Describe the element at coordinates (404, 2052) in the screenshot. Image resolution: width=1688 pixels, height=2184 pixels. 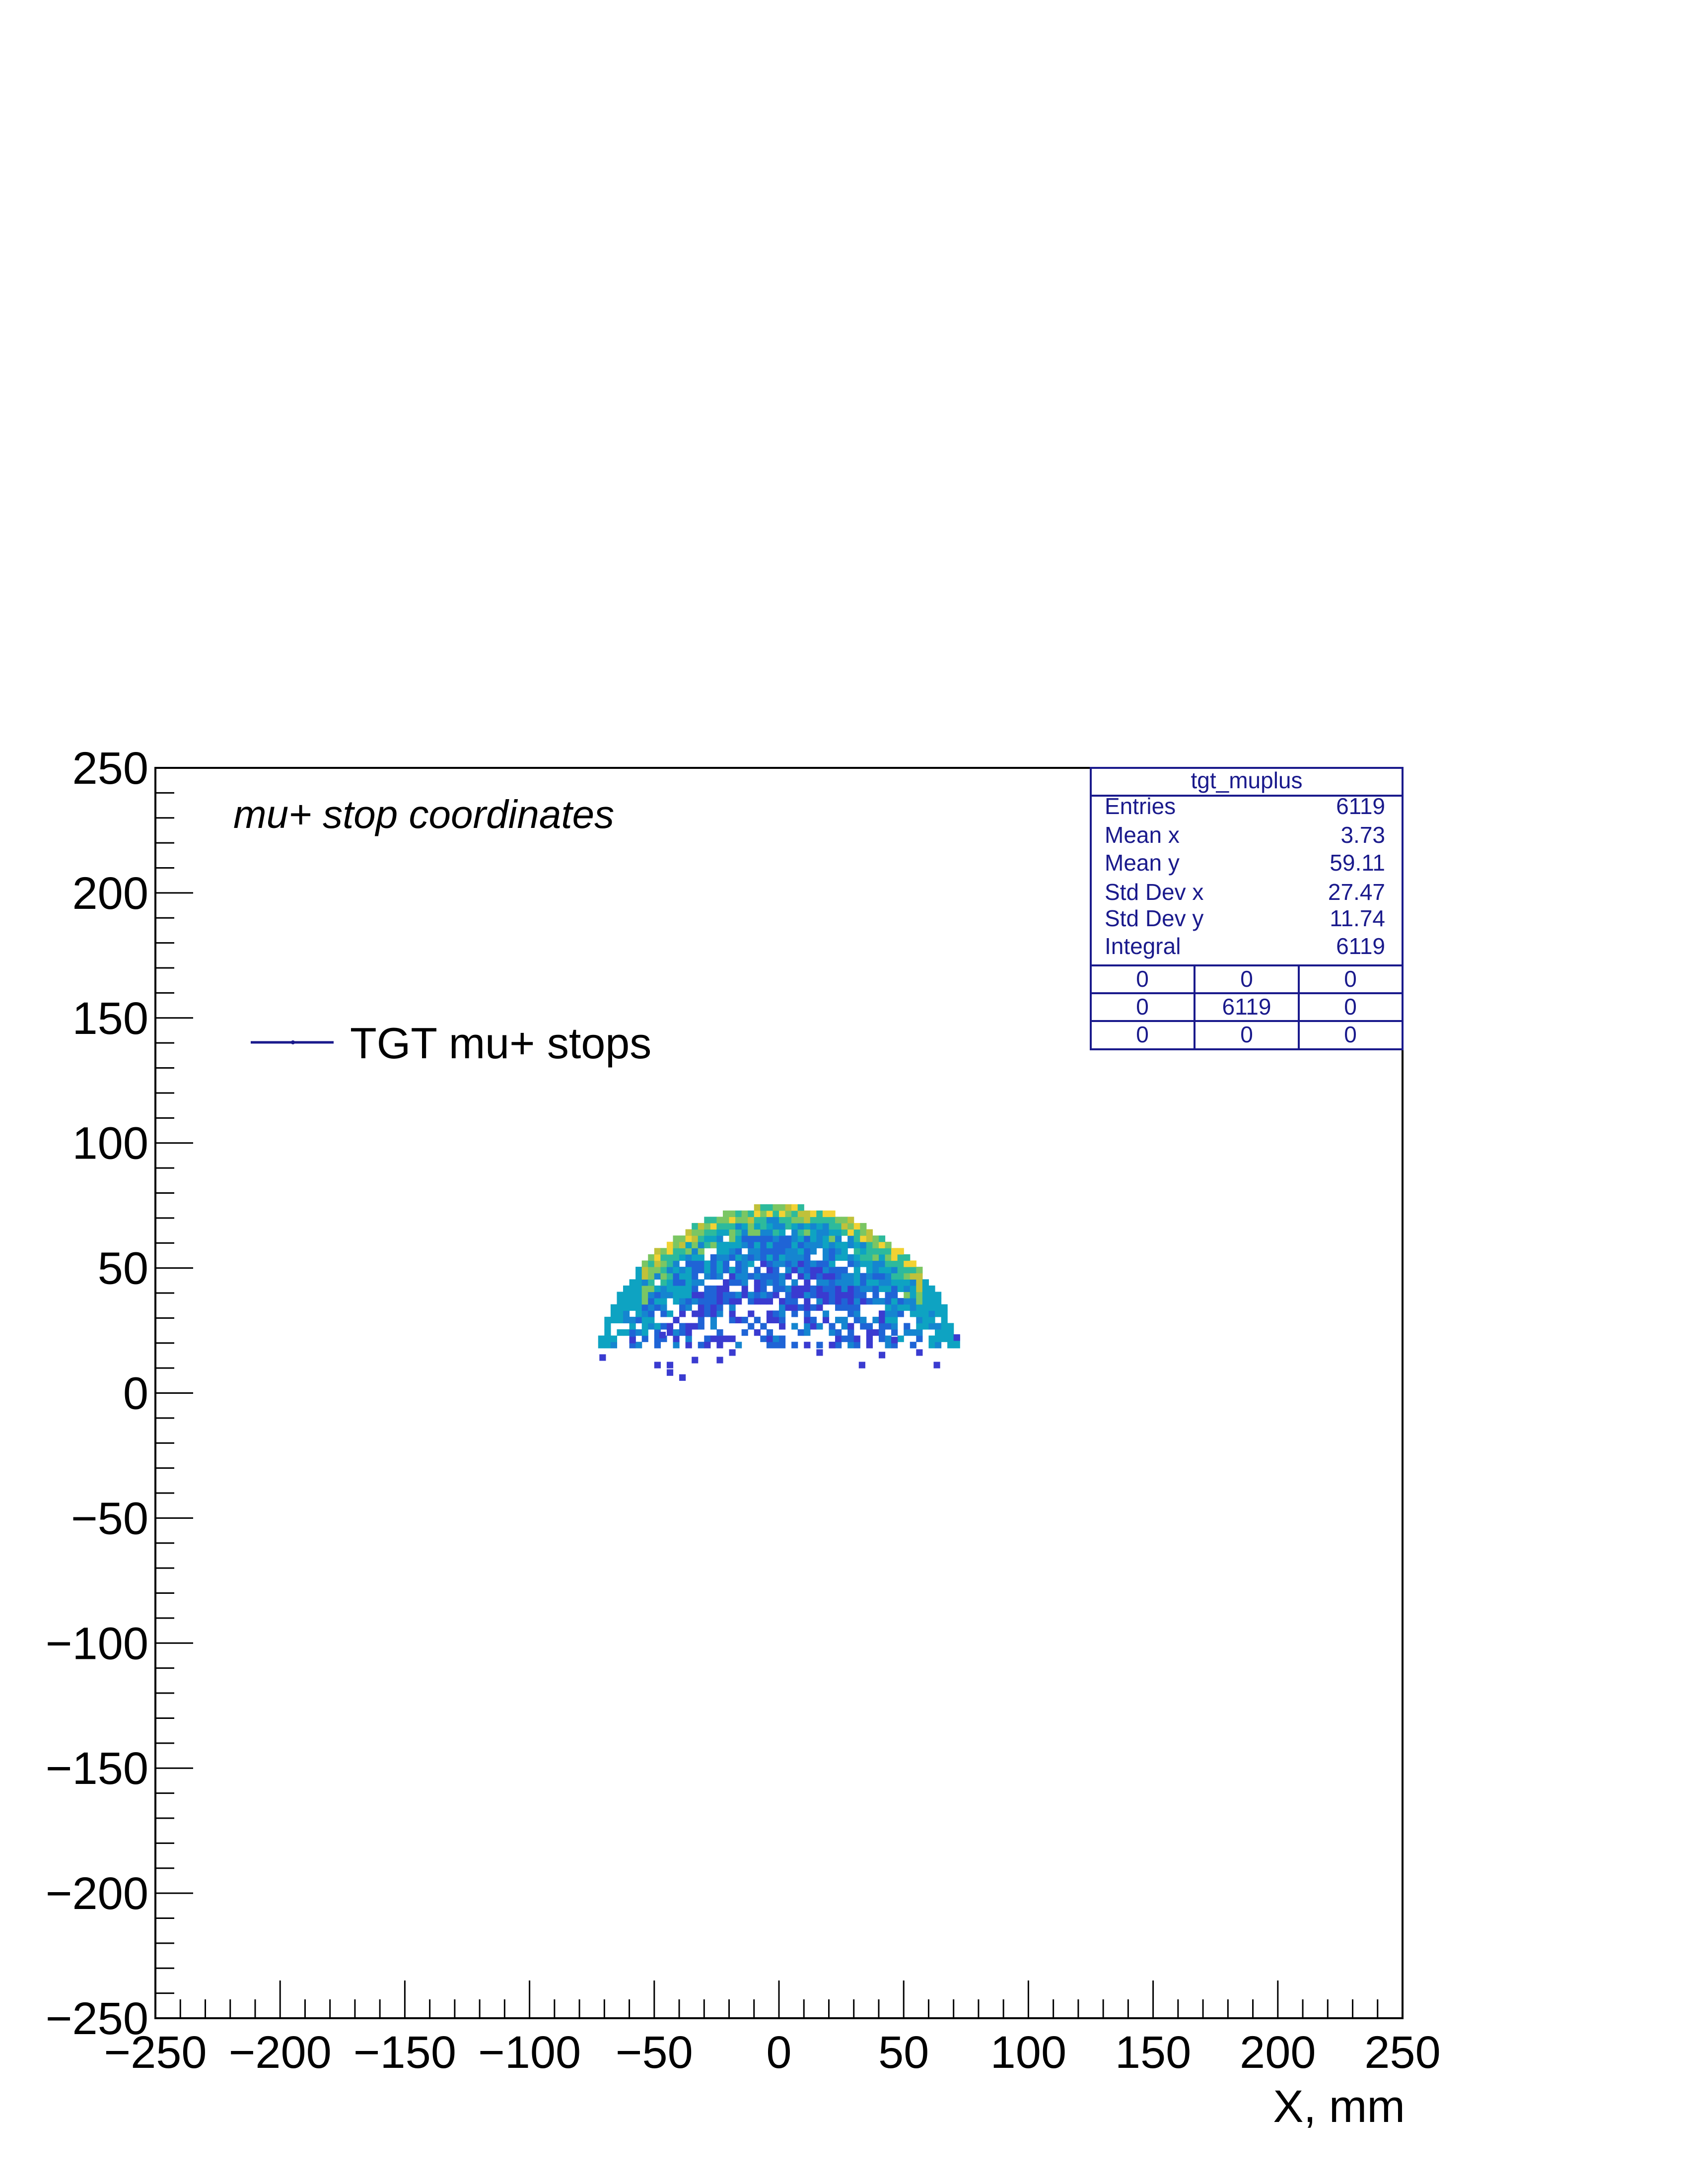
I see `x-tick-label: −150` at that location.